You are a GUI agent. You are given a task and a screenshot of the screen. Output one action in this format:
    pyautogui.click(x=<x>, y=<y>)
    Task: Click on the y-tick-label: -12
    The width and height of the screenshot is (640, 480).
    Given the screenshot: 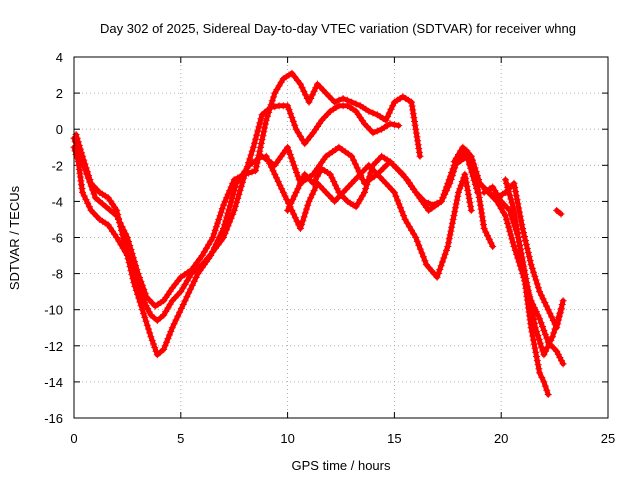 What is the action you would take?
    pyautogui.click(x=53, y=346)
    